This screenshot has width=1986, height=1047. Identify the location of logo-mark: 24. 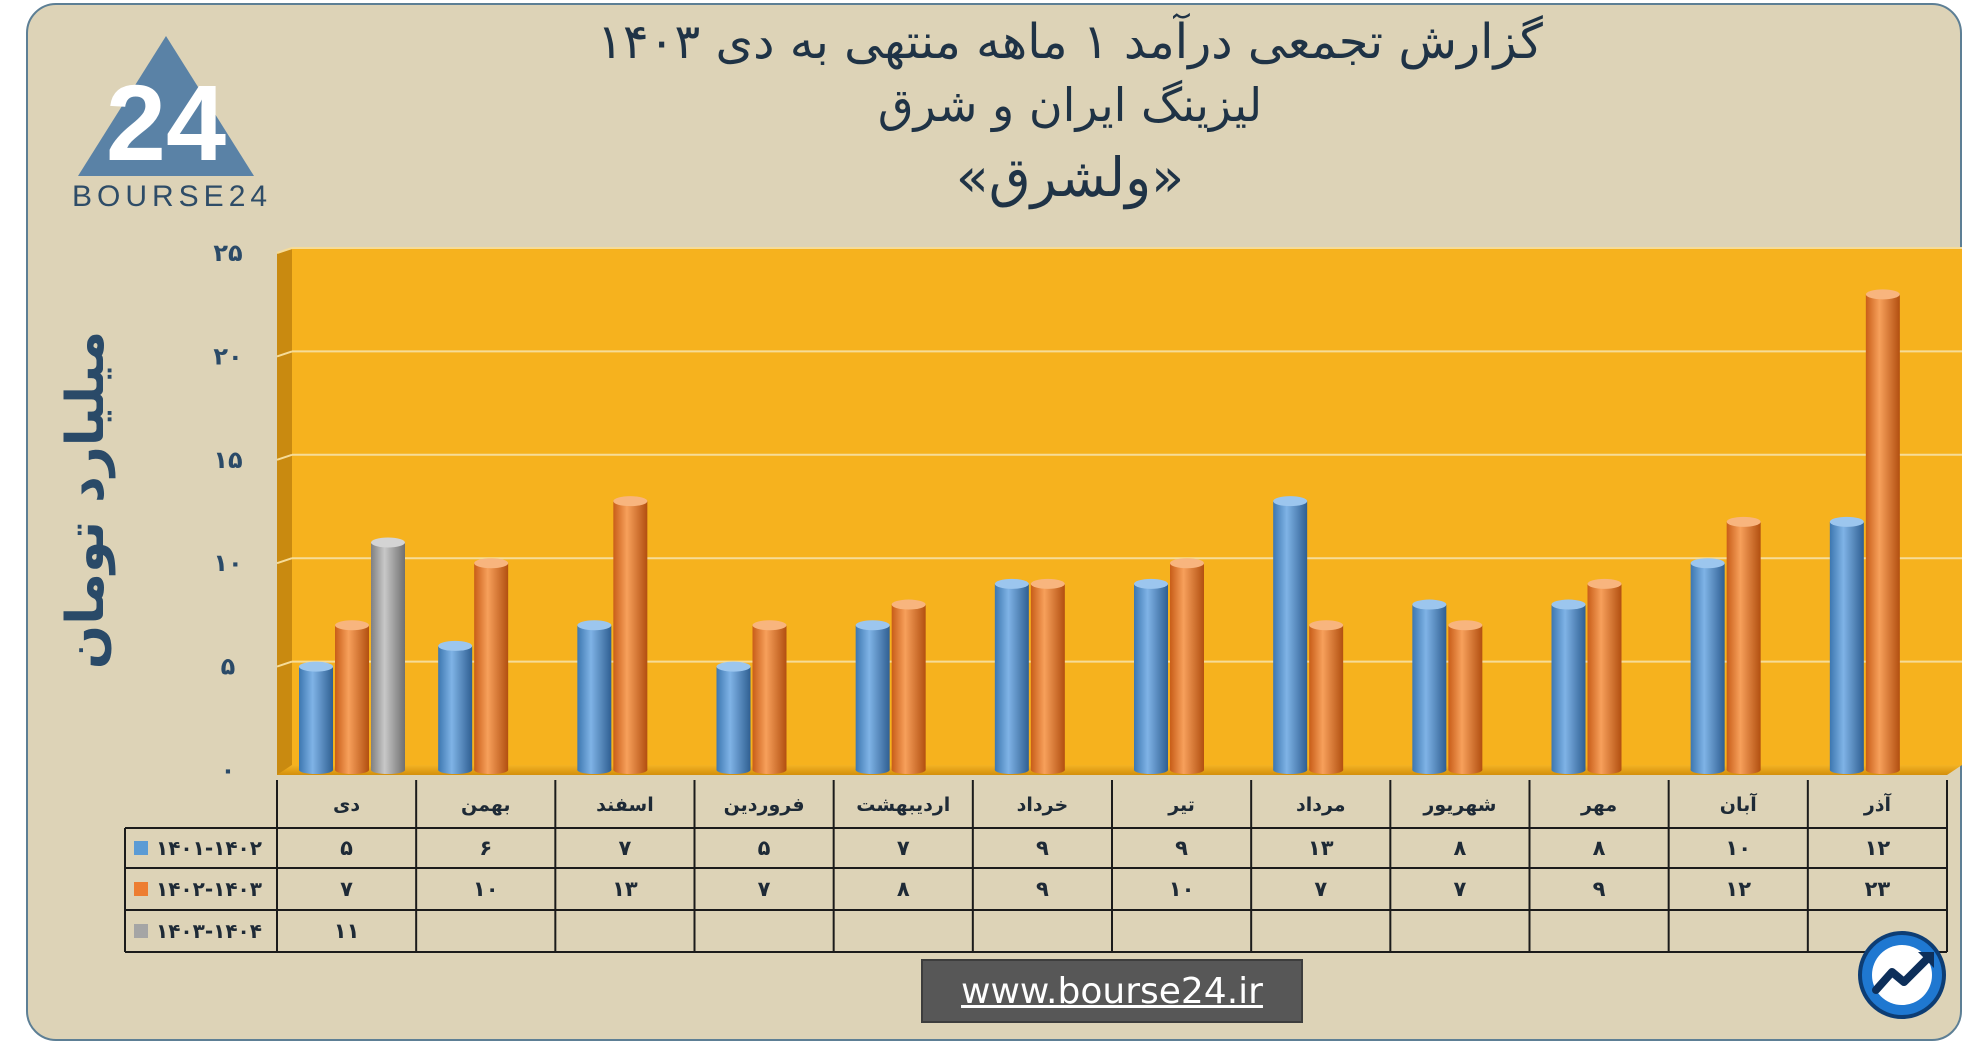
(166, 122).